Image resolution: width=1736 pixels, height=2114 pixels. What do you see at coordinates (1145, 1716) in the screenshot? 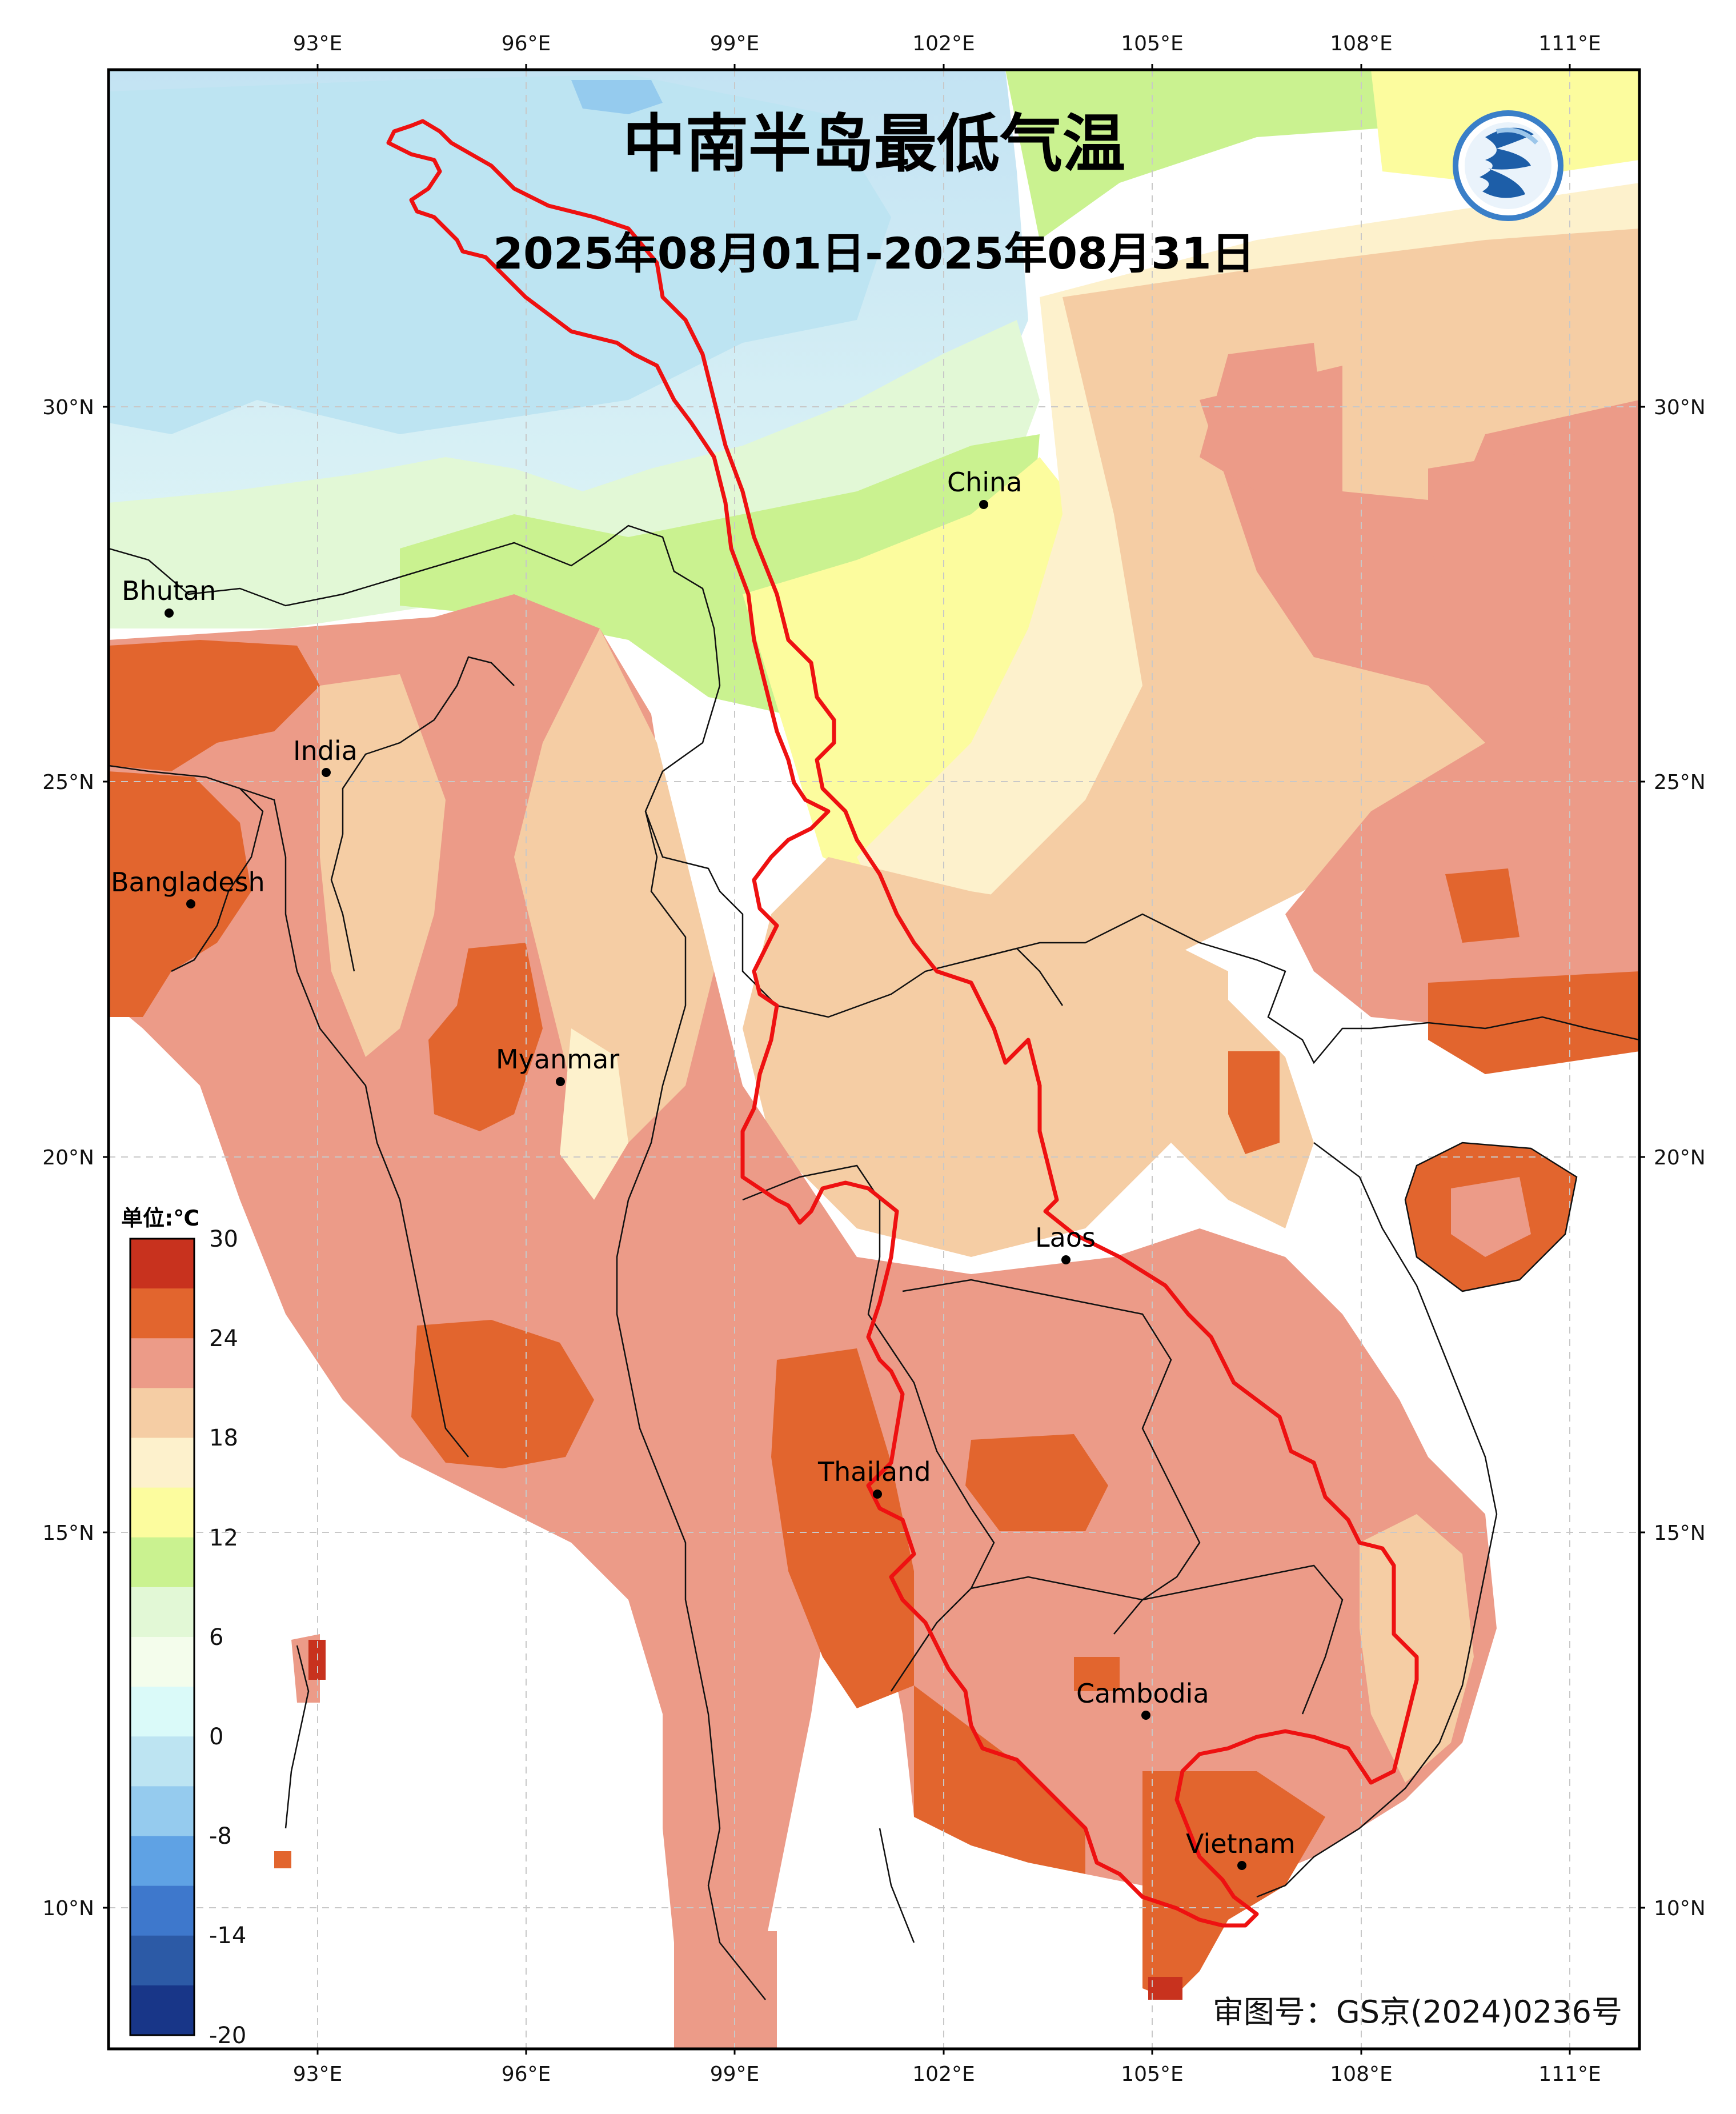
I see `place-dot-cambodia` at bounding box center [1145, 1716].